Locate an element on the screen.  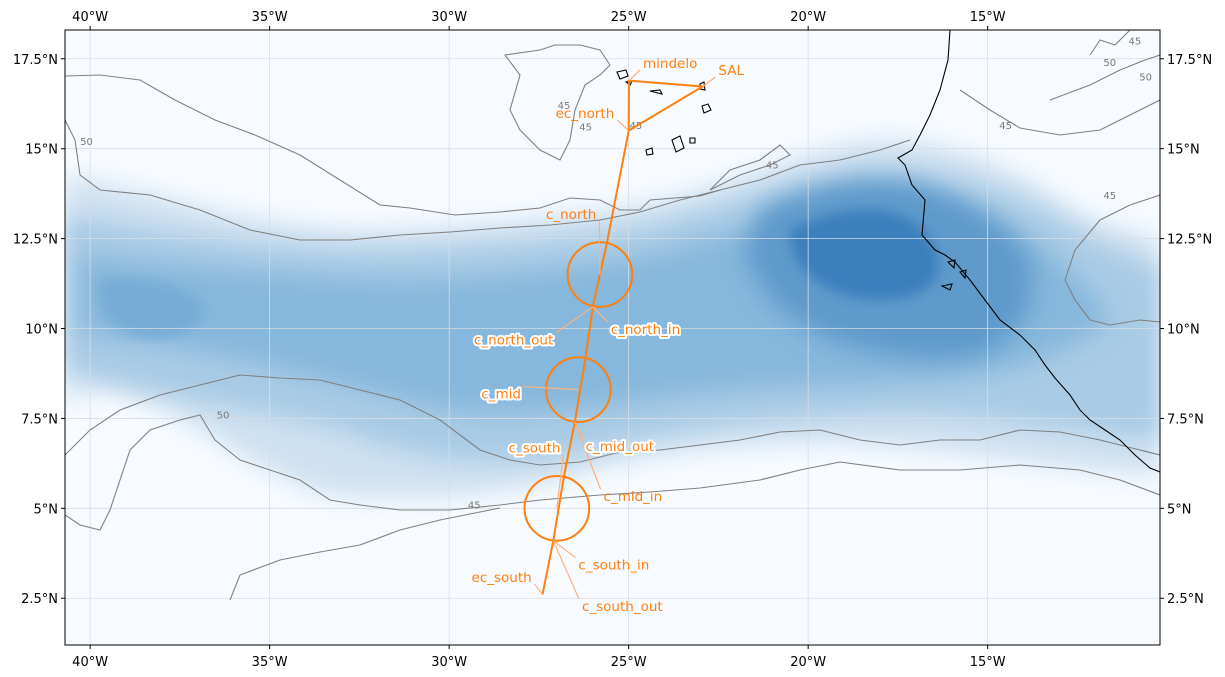
waypoint-label-c-mid: c_mid is located at coordinates (501, 395).